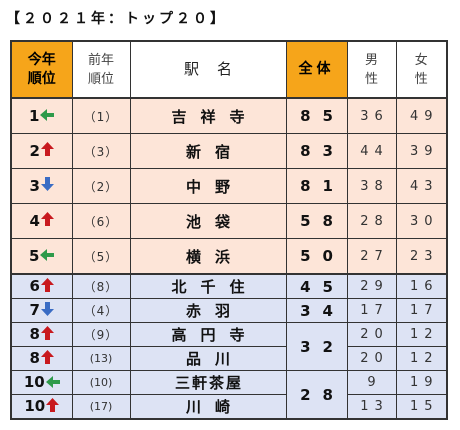 This screenshot has height=430, width=460. Describe the element at coordinates (316, 256) in the screenshot. I see `total-cell: 50` at that location.